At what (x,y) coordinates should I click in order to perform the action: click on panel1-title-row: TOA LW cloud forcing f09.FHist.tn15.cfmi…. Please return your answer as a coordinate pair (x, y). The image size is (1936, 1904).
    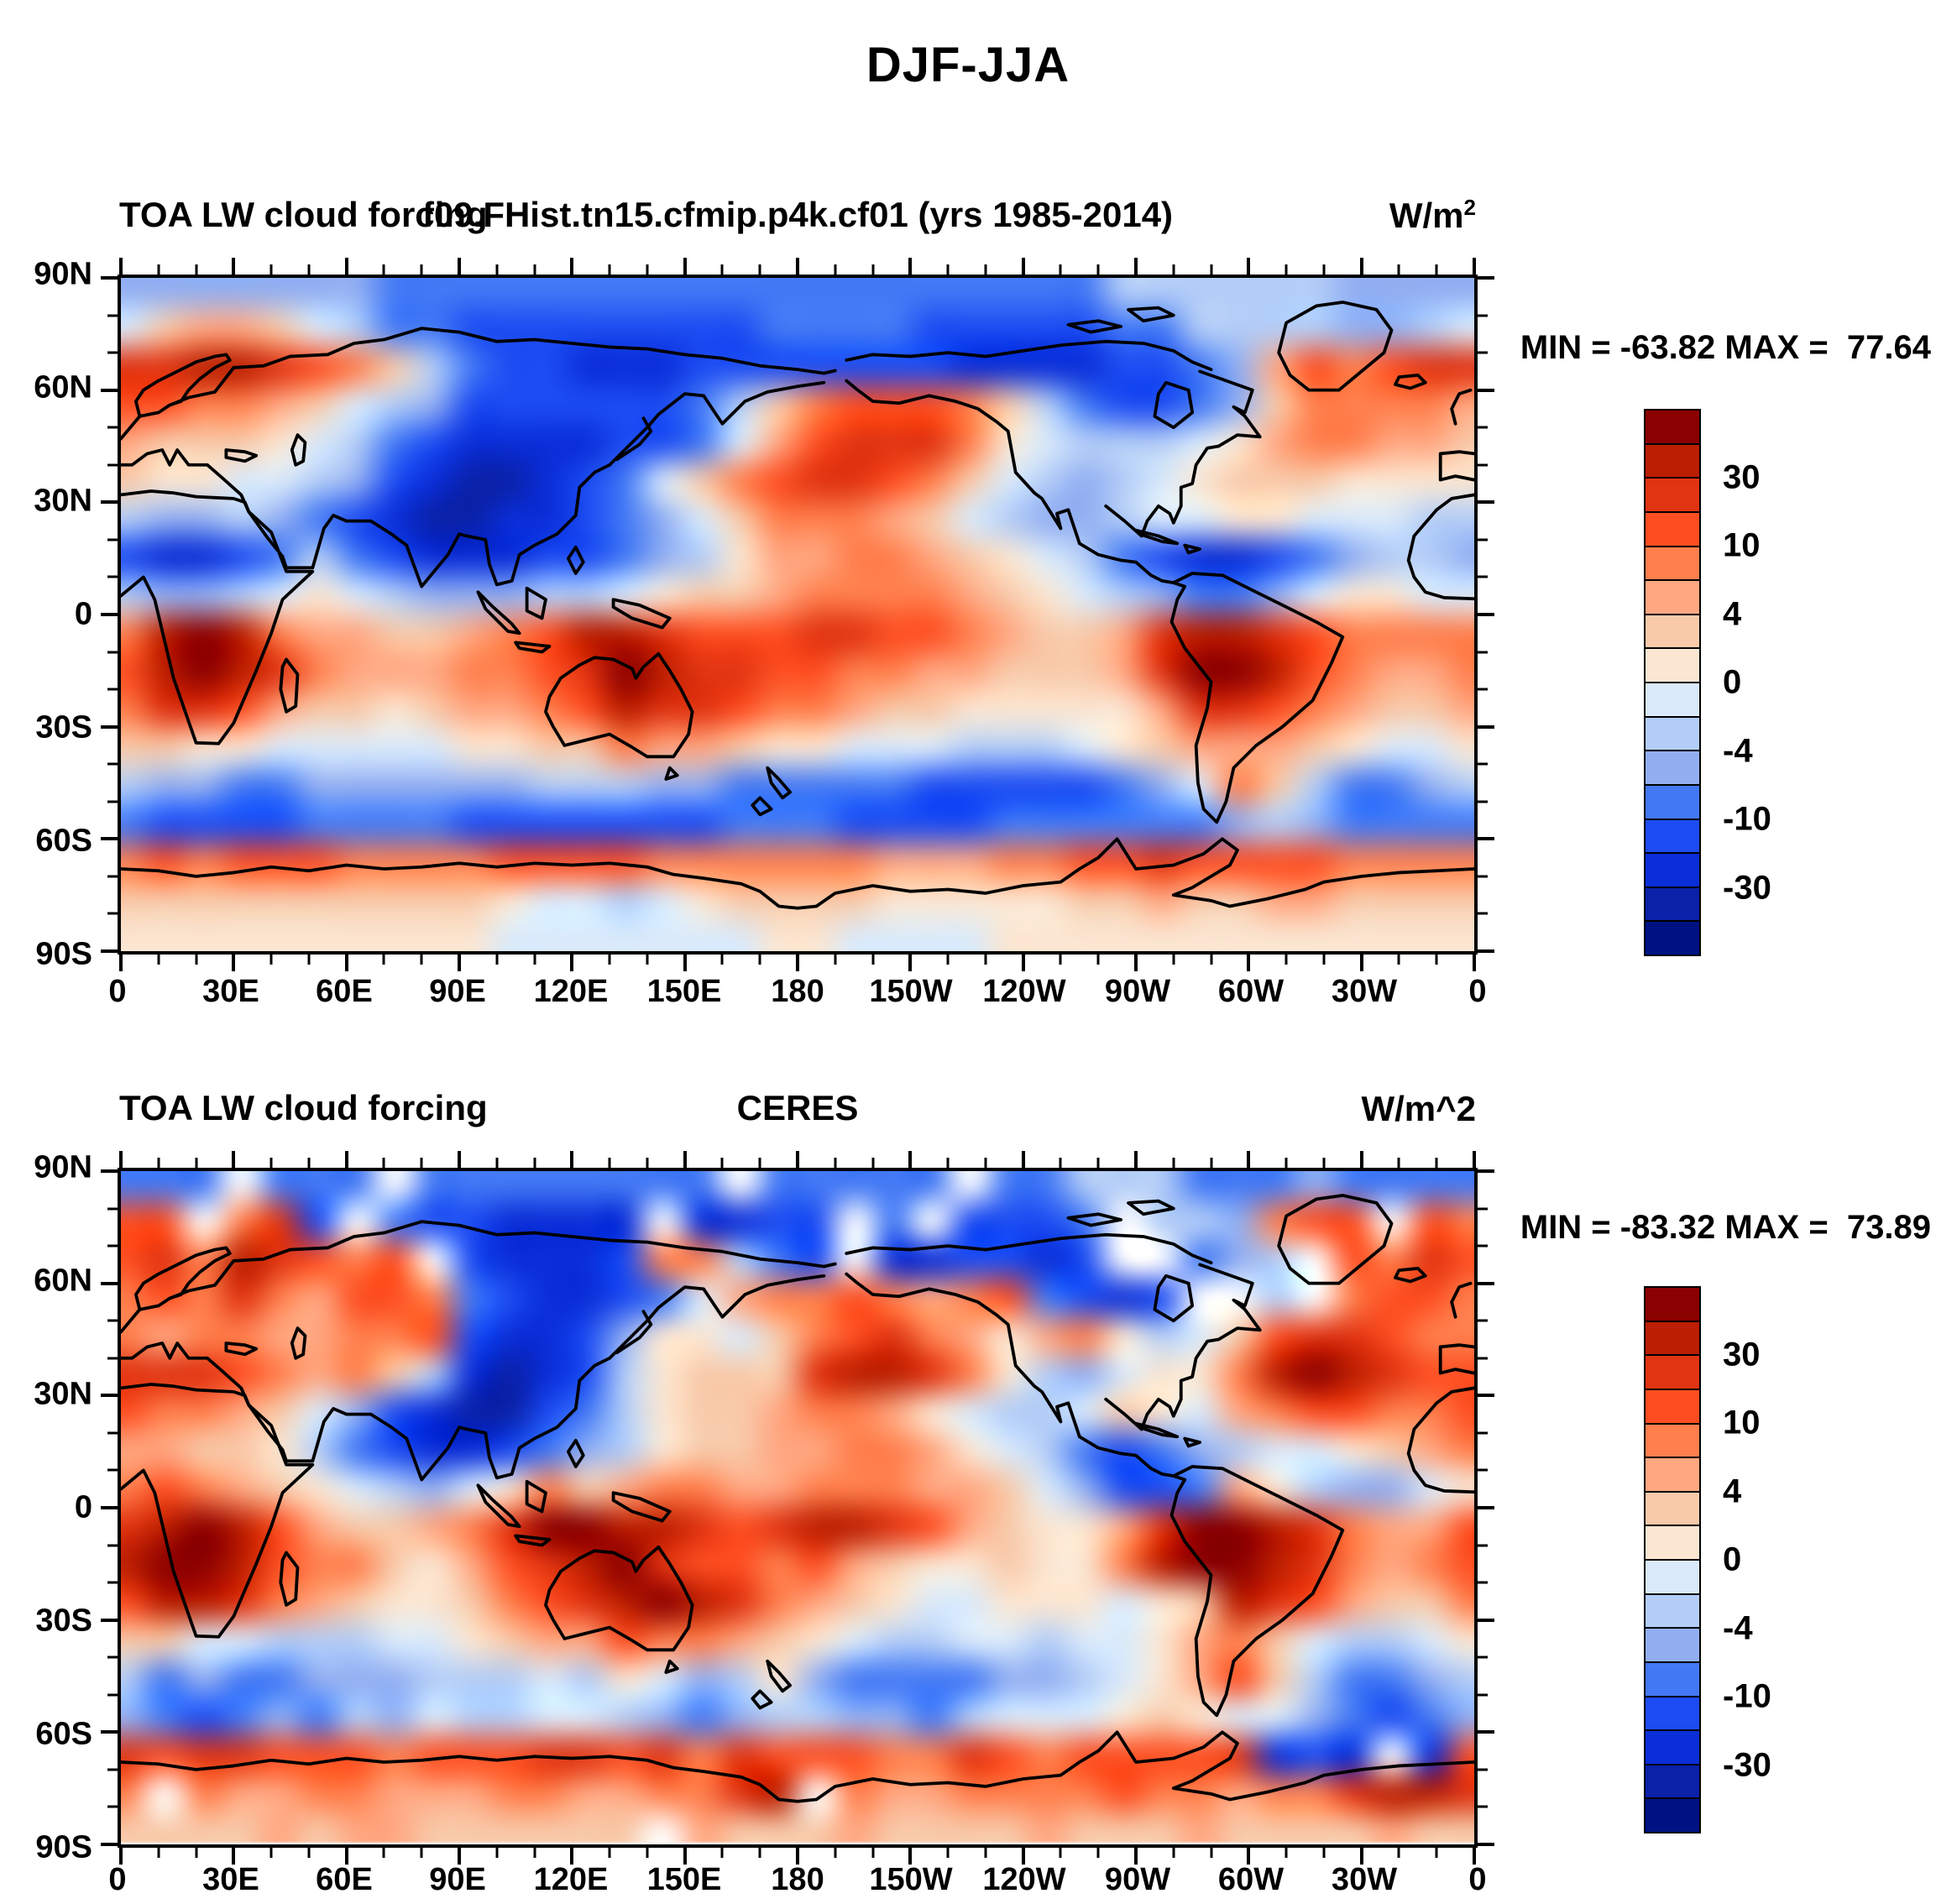
    Looking at the image, I should click on (798, 218).